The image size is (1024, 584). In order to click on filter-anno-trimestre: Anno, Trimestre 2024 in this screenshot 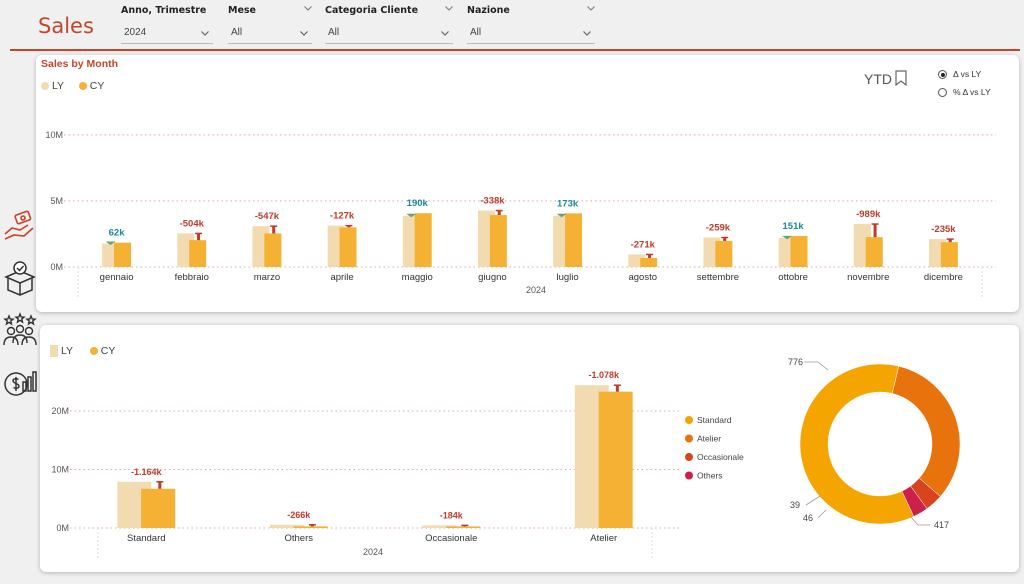, I will do `click(167, 23)`.